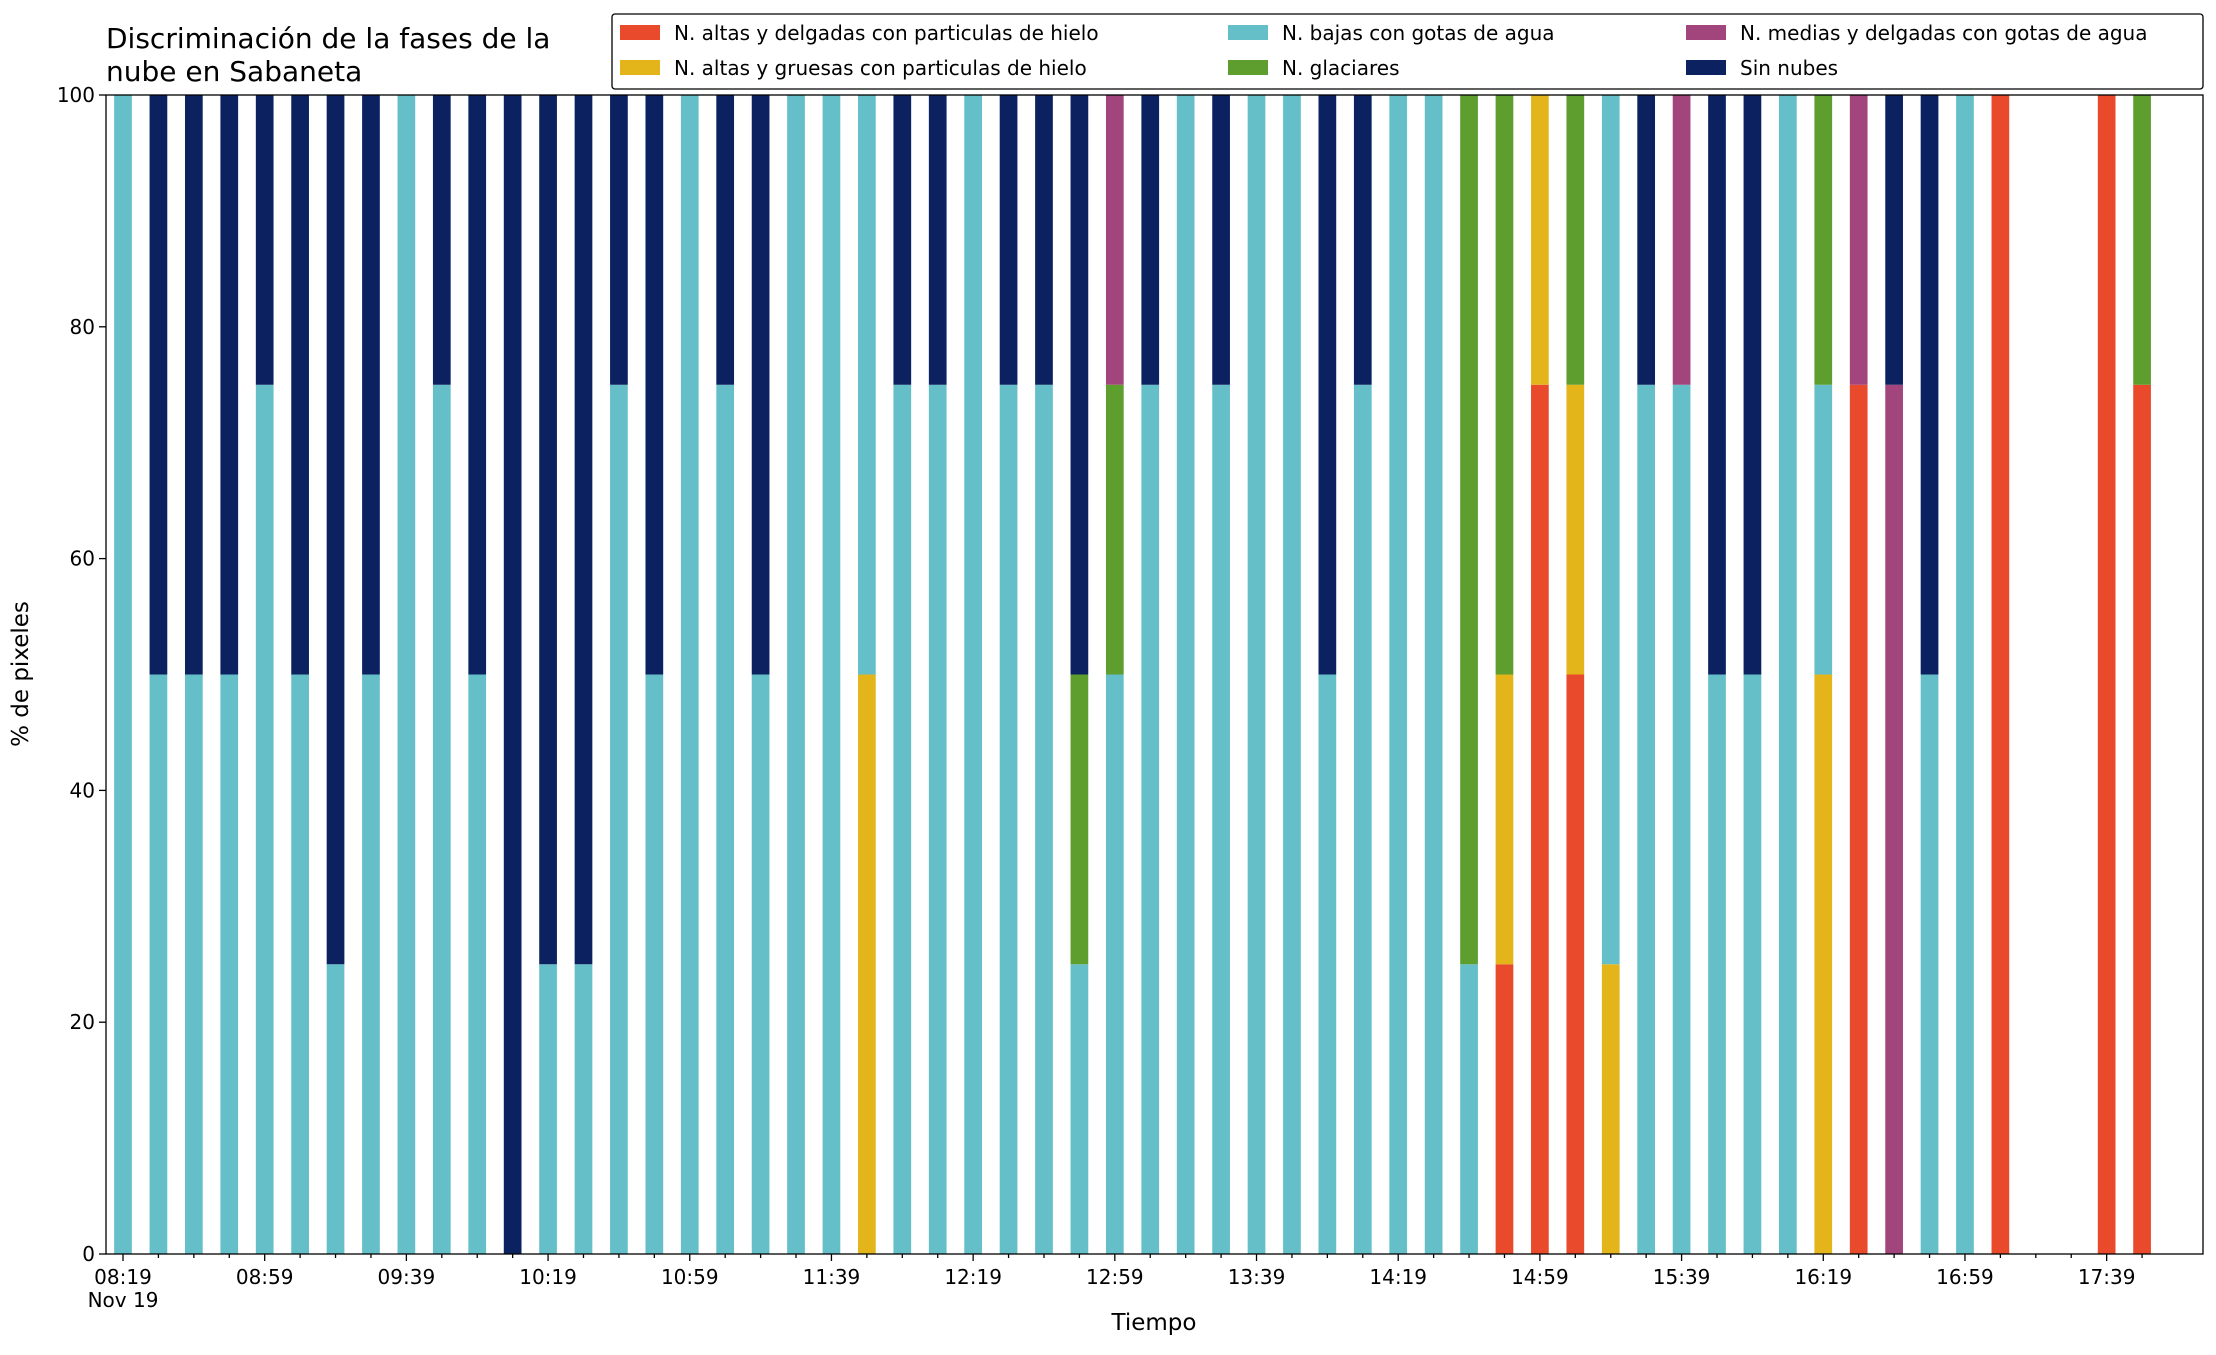 The height and width of the screenshot is (1355, 2216). I want to click on x-tick-label: 14:59, so click(1540, 1277).